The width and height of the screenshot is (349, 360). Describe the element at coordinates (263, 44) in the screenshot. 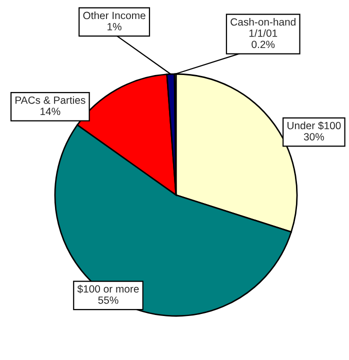

I see `data-label: 0.2%` at that location.